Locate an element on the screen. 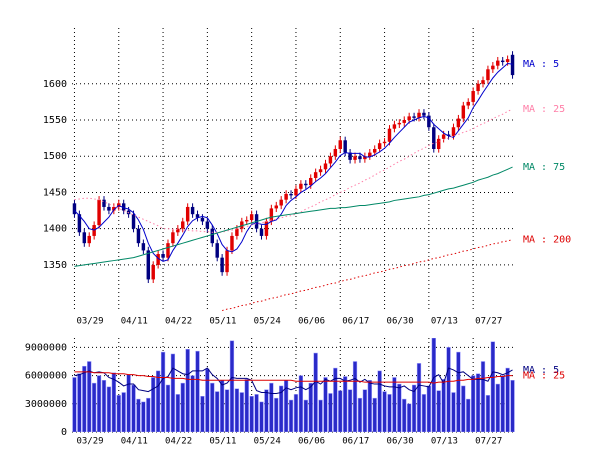  y-tick-label: 3000000 is located at coordinates (46, 404).